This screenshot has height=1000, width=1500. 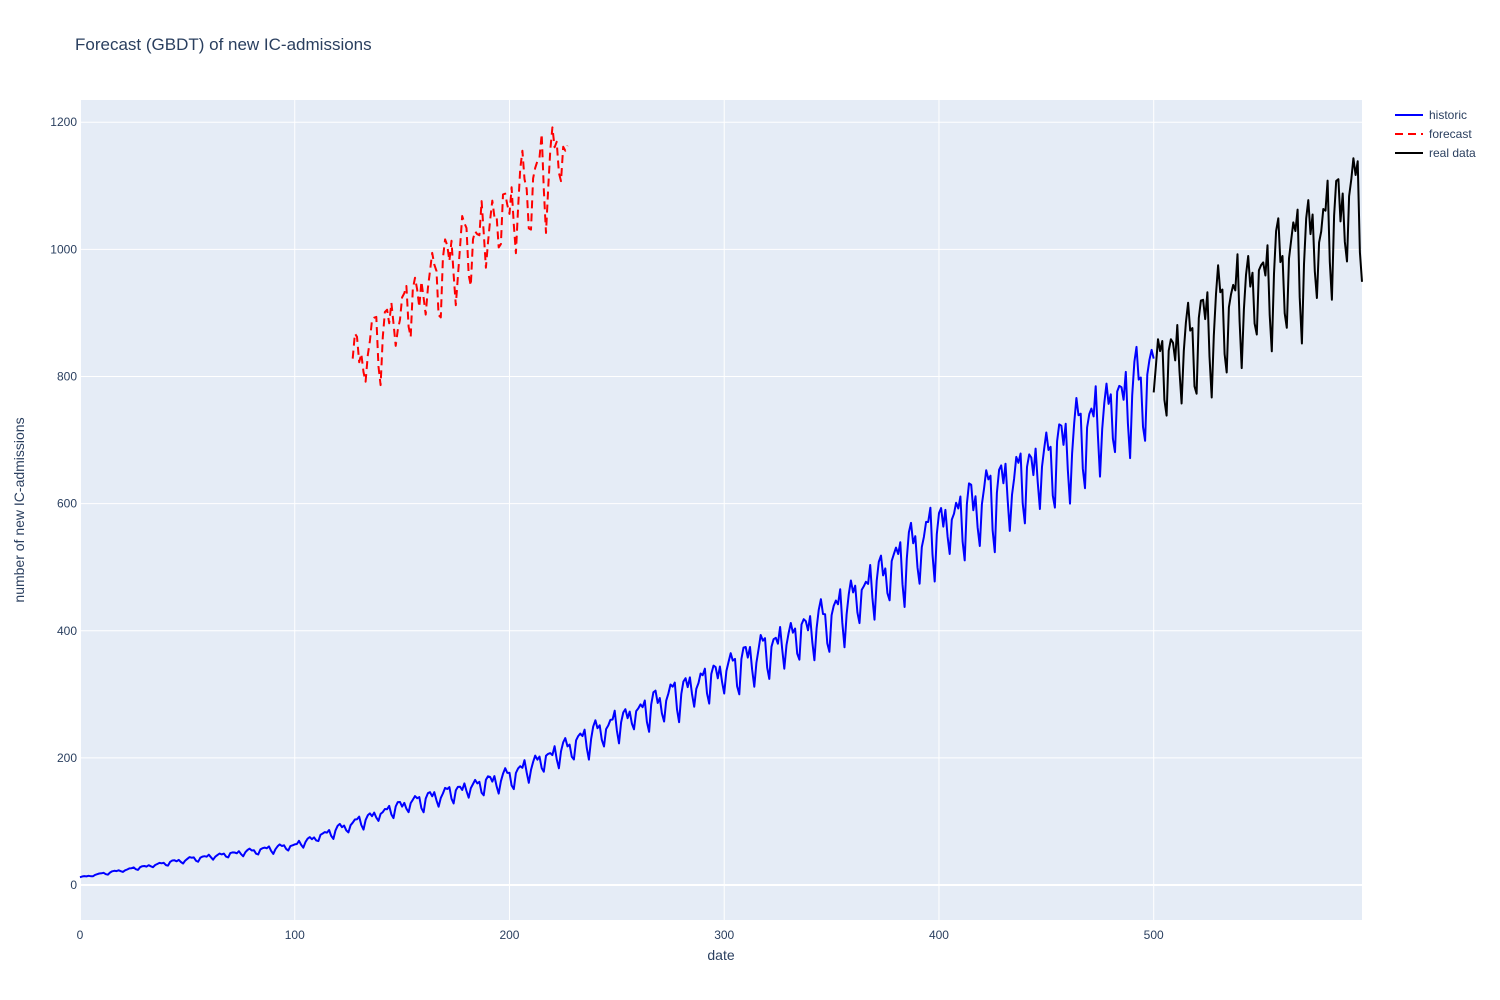 What do you see at coordinates (63, 249) in the screenshot?
I see `y-tick-label: 1000` at bounding box center [63, 249].